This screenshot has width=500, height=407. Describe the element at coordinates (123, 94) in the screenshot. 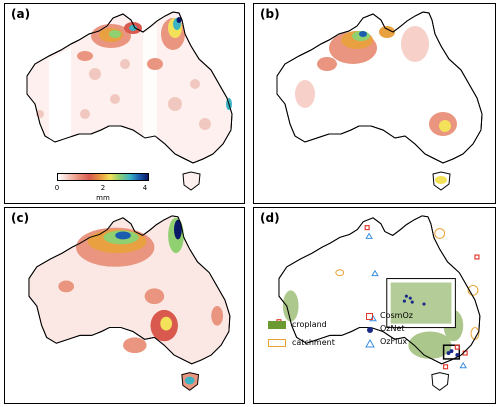

I see `sparse-field` at that location.